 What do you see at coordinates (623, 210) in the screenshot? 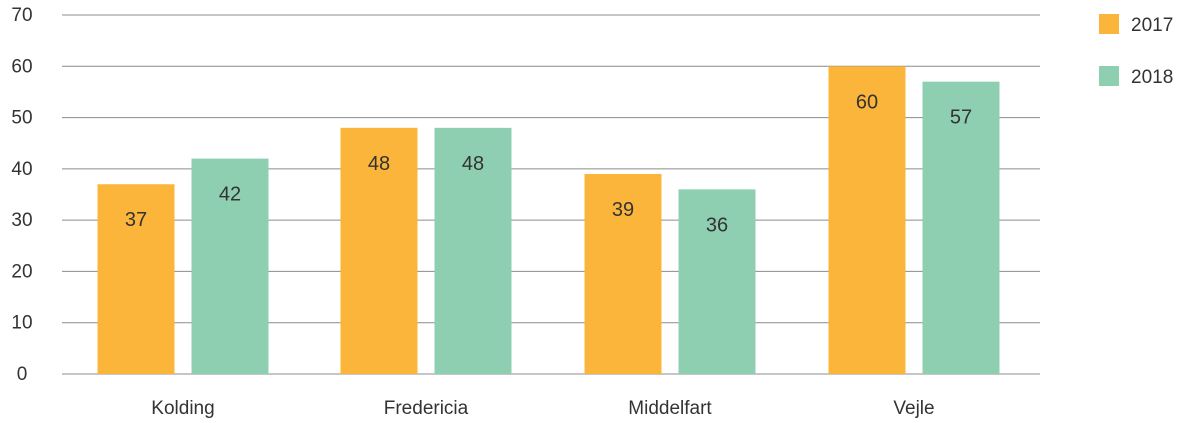
I see `data-label-2017-middelfart: 39` at bounding box center [623, 210].